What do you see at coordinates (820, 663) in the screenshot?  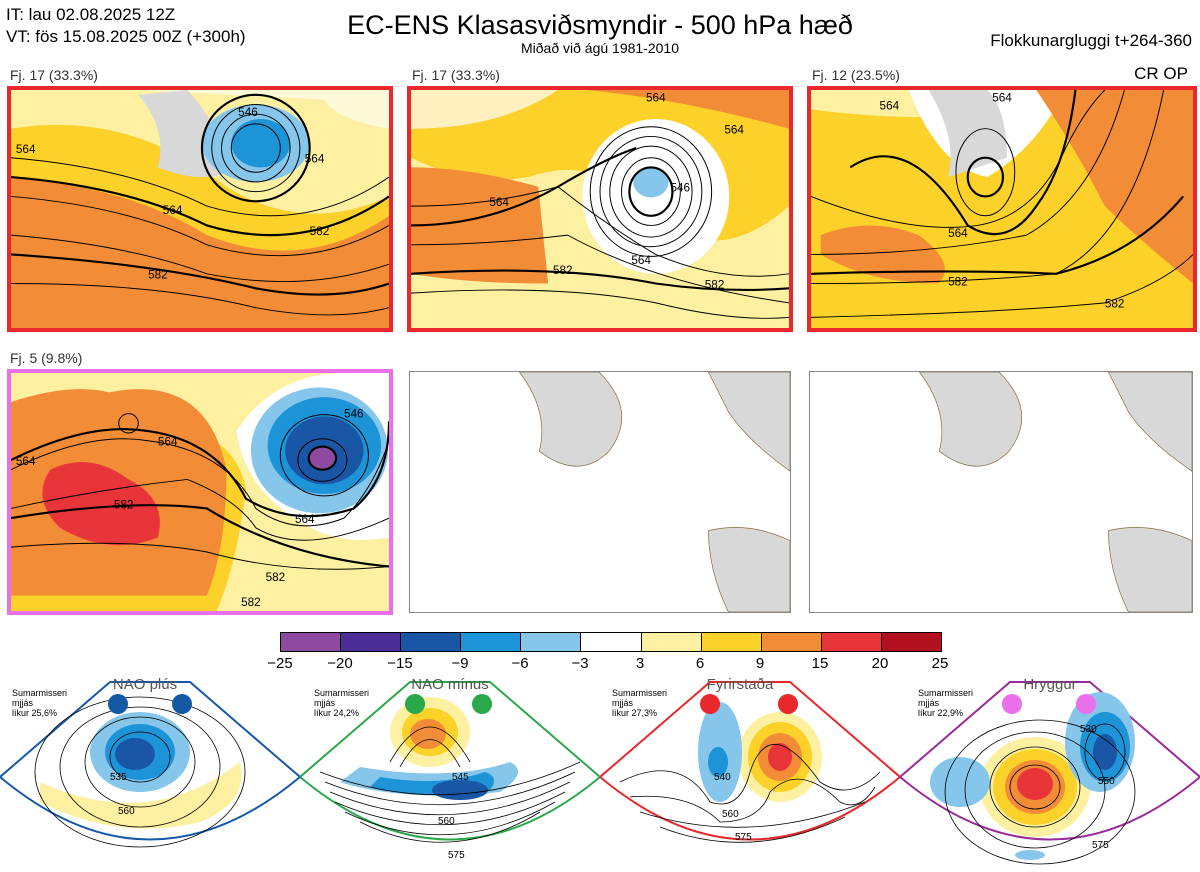 I see `colorbar-tick: 15` at bounding box center [820, 663].